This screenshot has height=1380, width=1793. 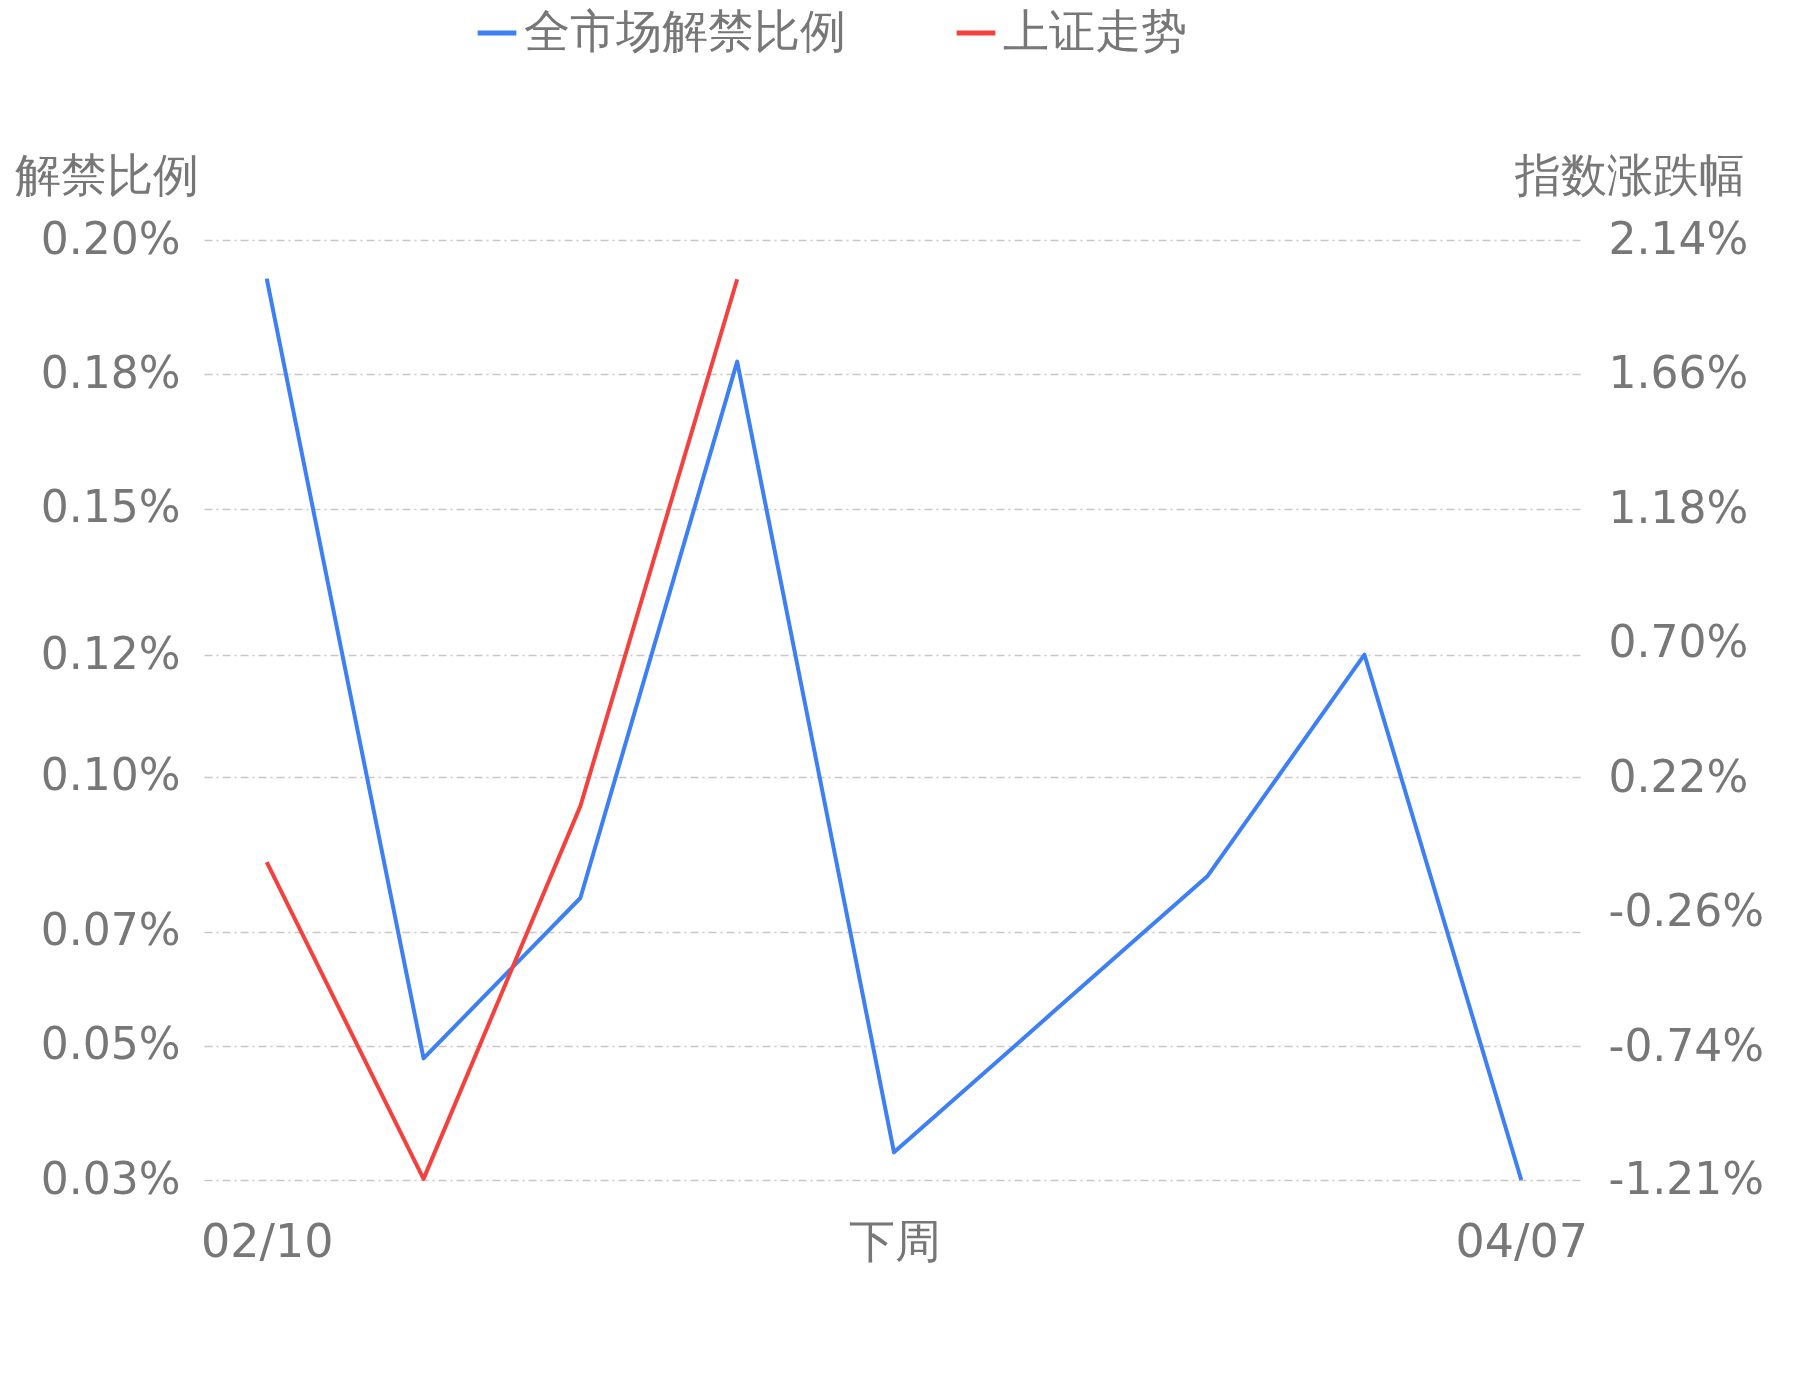 What do you see at coordinates (1095, 31) in the screenshot?
I see `legend-label: 上证走势` at bounding box center [1095, 31].